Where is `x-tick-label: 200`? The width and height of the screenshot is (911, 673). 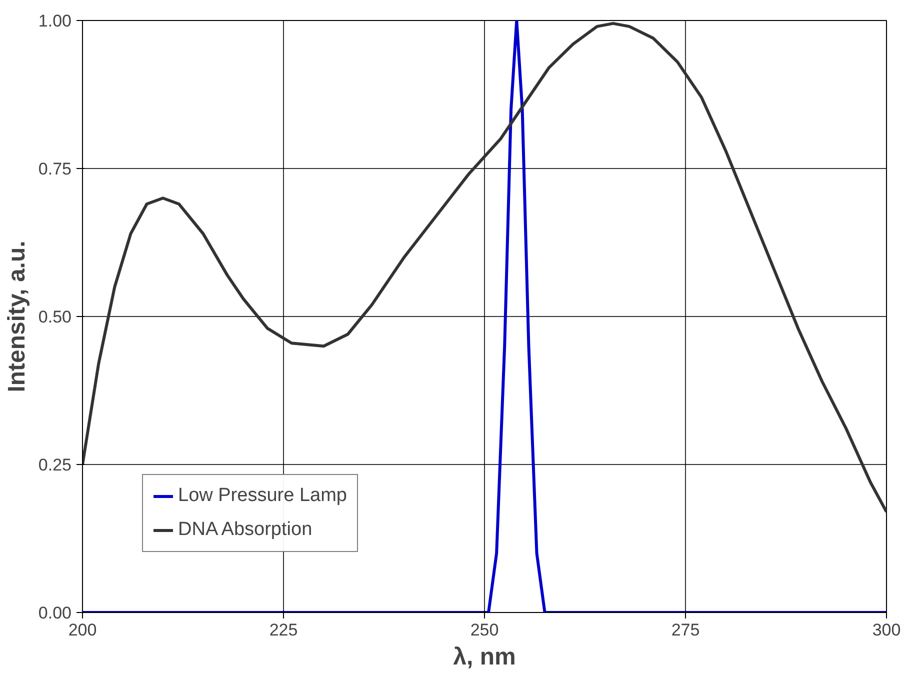
x-tick-label: 200 is located at coordinates (82, 630).